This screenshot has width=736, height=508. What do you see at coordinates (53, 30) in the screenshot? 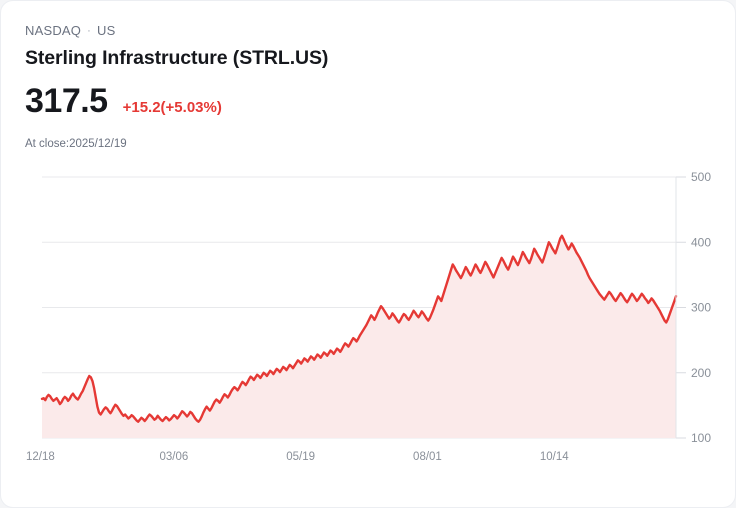
I see `exchange-name: NASDAQ` at bounding box center [53, 30].